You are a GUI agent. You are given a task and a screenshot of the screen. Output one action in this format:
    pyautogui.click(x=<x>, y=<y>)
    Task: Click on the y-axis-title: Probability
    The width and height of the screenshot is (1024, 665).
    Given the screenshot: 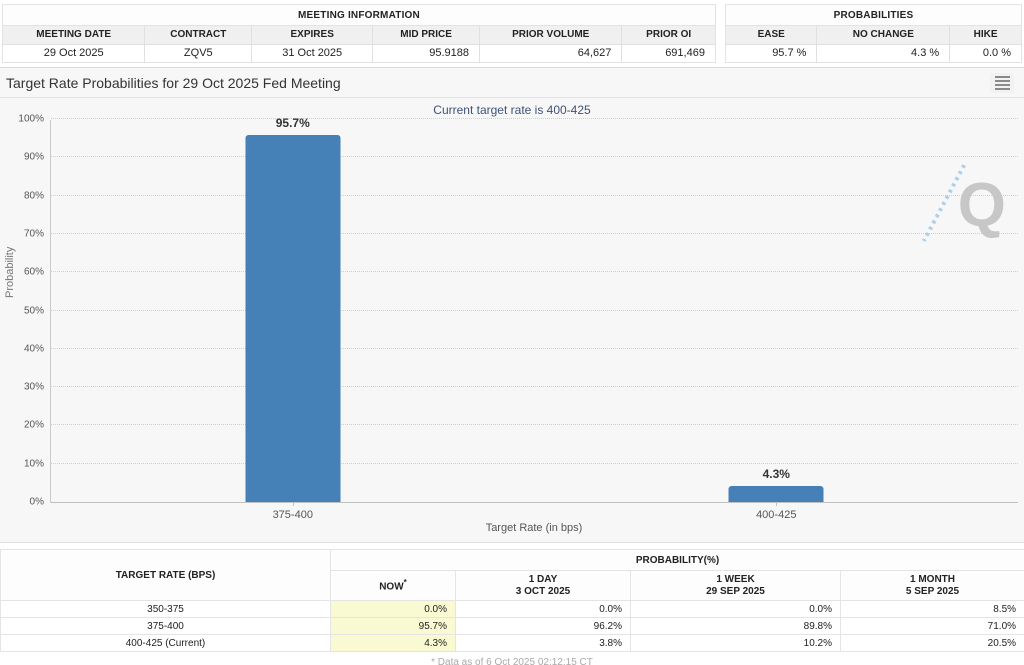 What is the action you would take?
    pyautogui.click(x=10, y=272)
    